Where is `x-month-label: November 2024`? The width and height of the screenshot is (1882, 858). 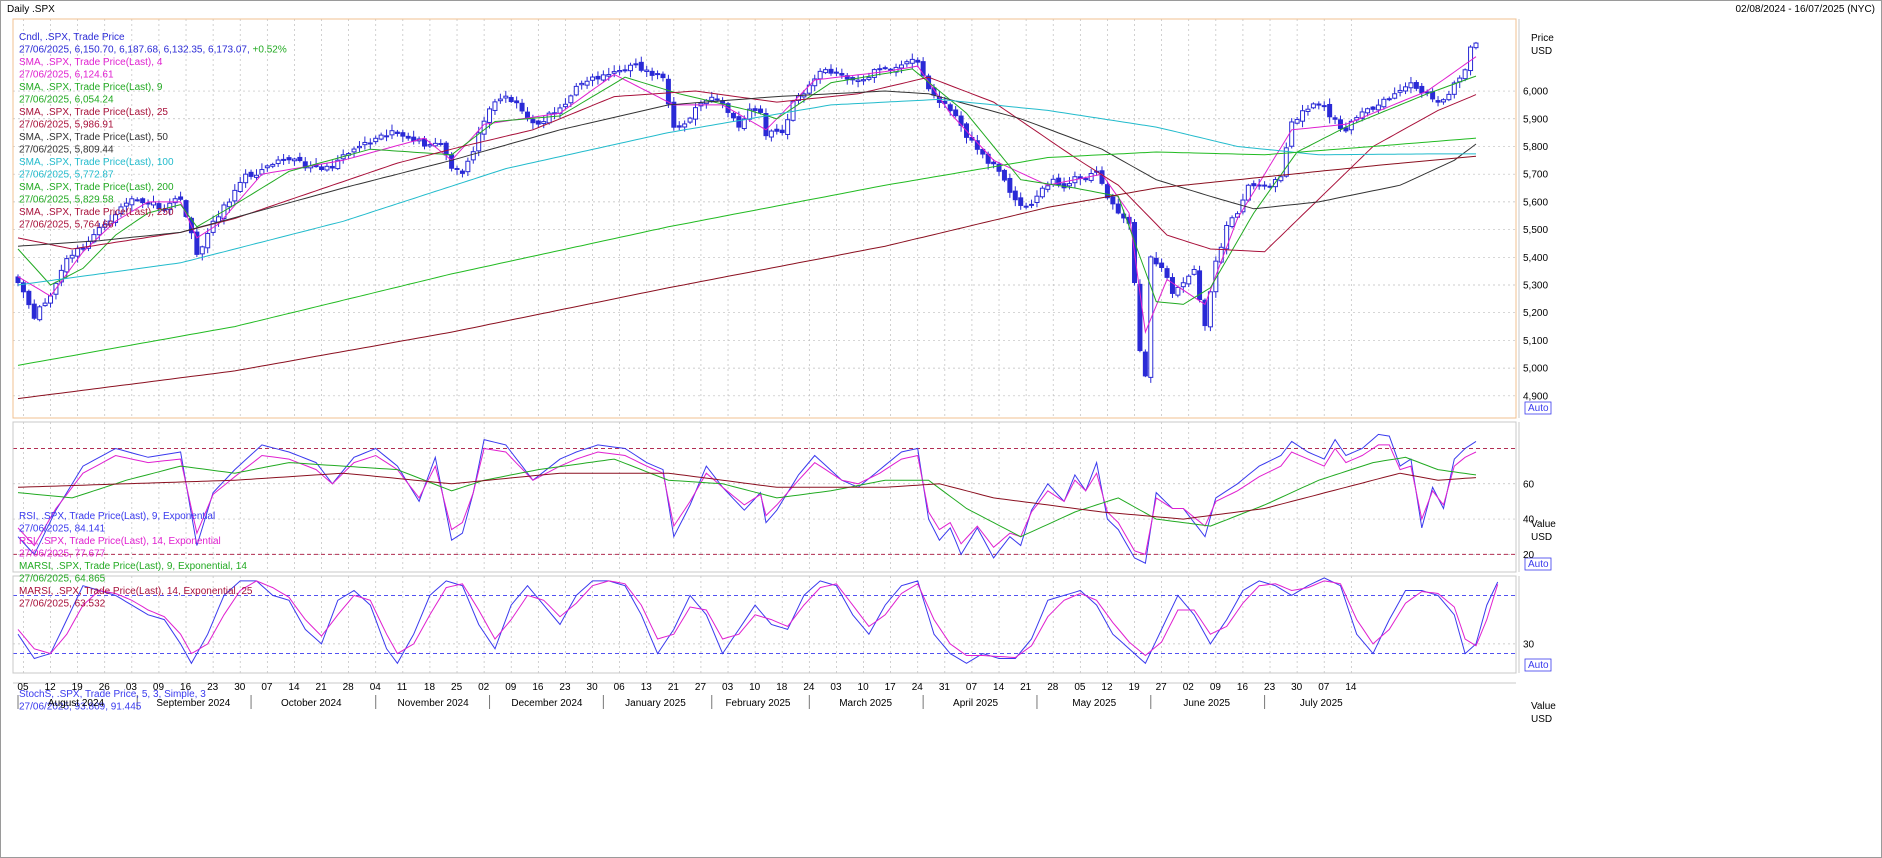 x-month-label: November 2024 is located at coordinates (434, 703).